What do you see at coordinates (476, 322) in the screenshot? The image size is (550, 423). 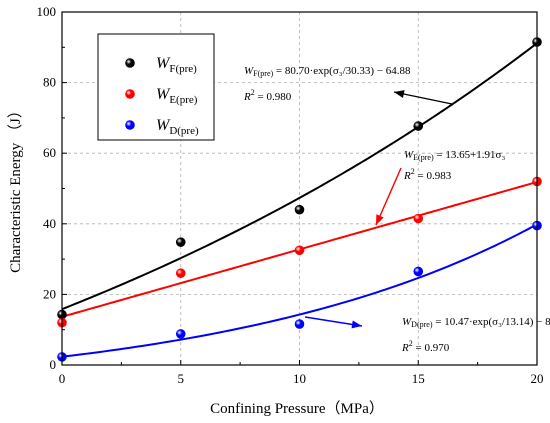 I see `fit-equation: WD(pre) = 10.47·exp(σ₃/13.14) − 8.13` at bounding box center [476, 322].